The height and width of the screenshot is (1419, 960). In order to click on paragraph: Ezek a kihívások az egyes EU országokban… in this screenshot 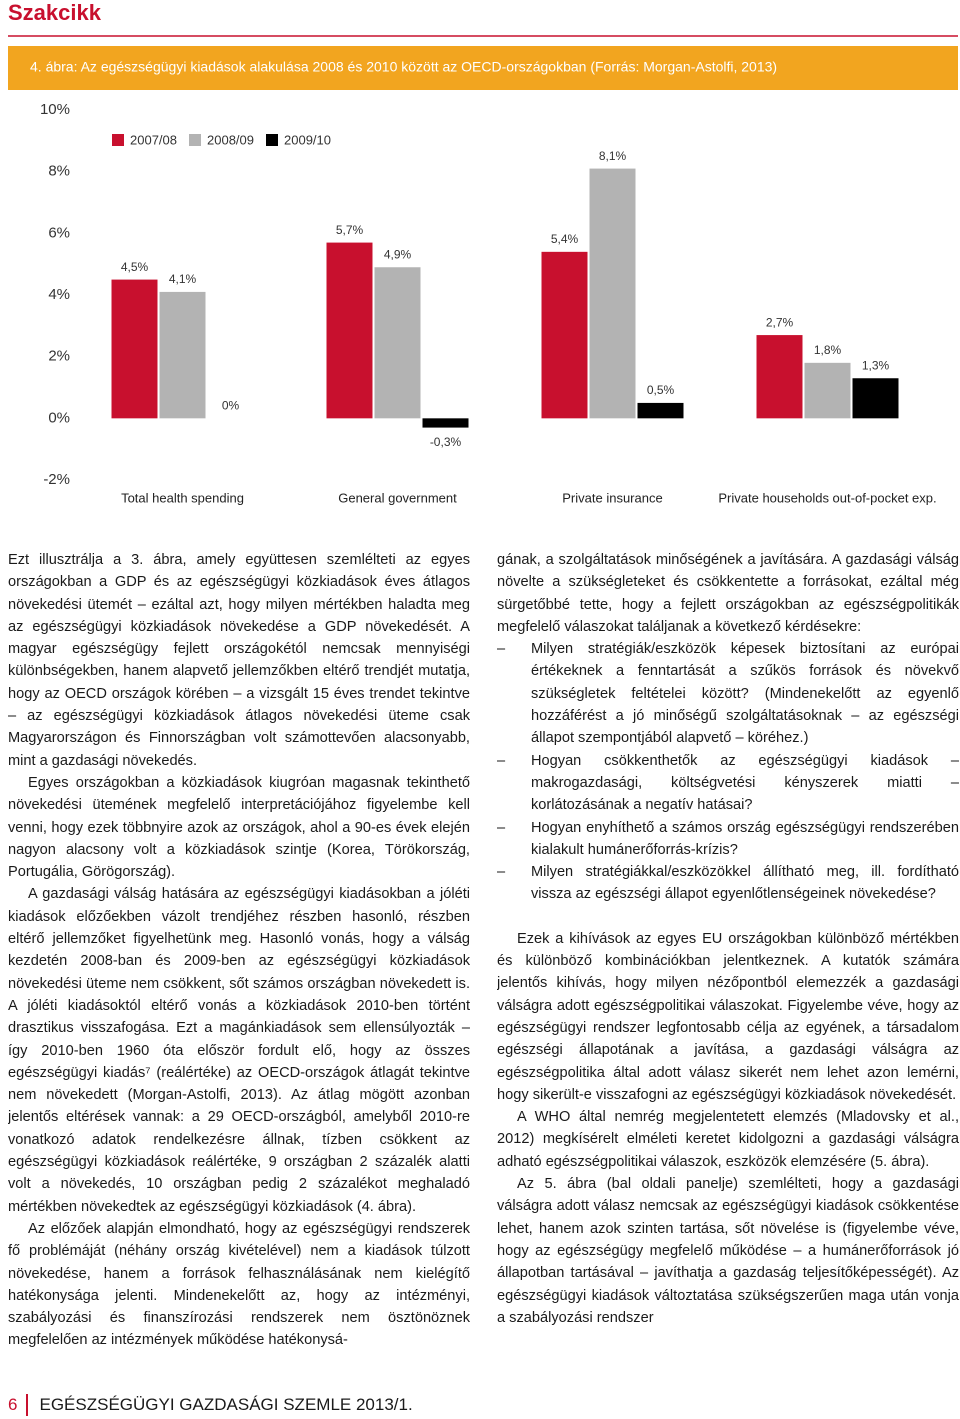, I will do `click(728, 1016)`.